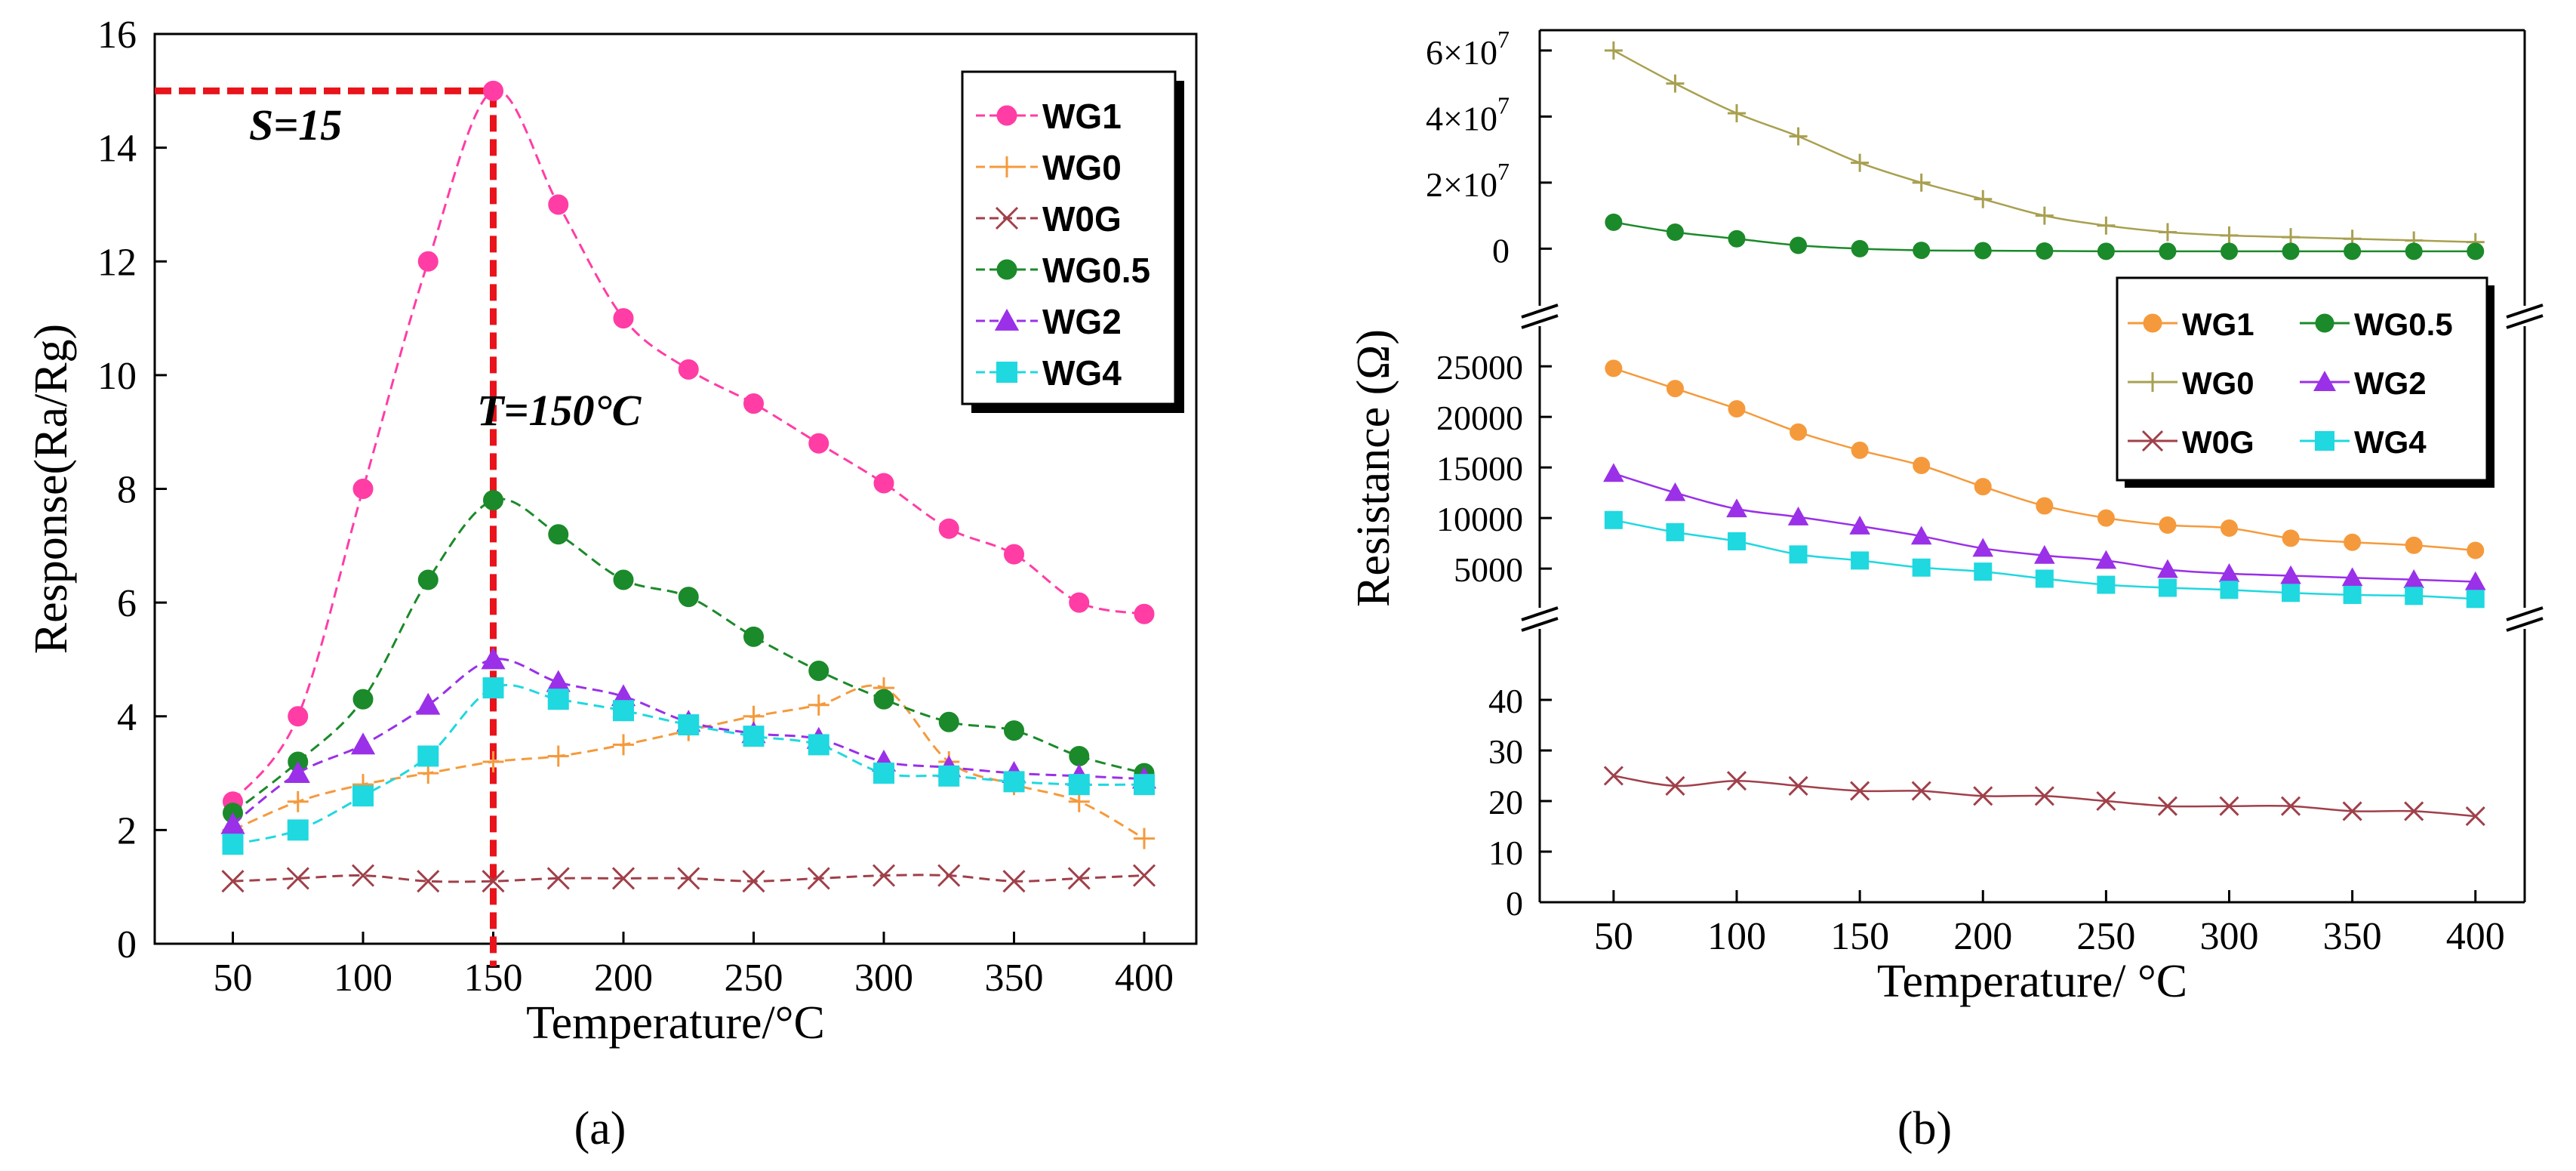  What do you see at coordinates (883, 978) in the screenshot?
I see `x-tick-label: 300` at bounding box center [883, 978].